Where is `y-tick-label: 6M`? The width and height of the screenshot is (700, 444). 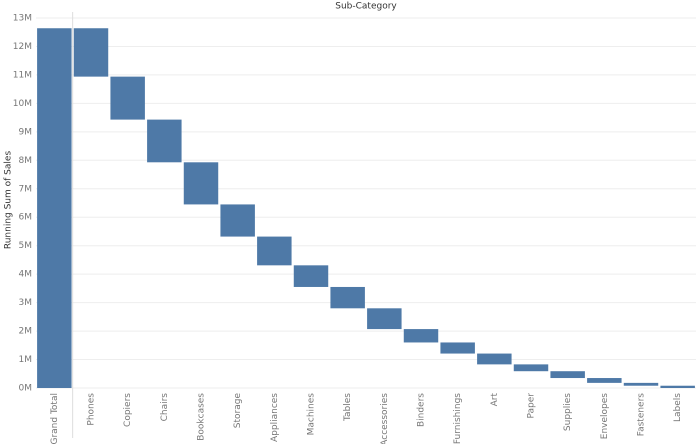
y-tick-label: 6M is located at coordinates (26, 218).